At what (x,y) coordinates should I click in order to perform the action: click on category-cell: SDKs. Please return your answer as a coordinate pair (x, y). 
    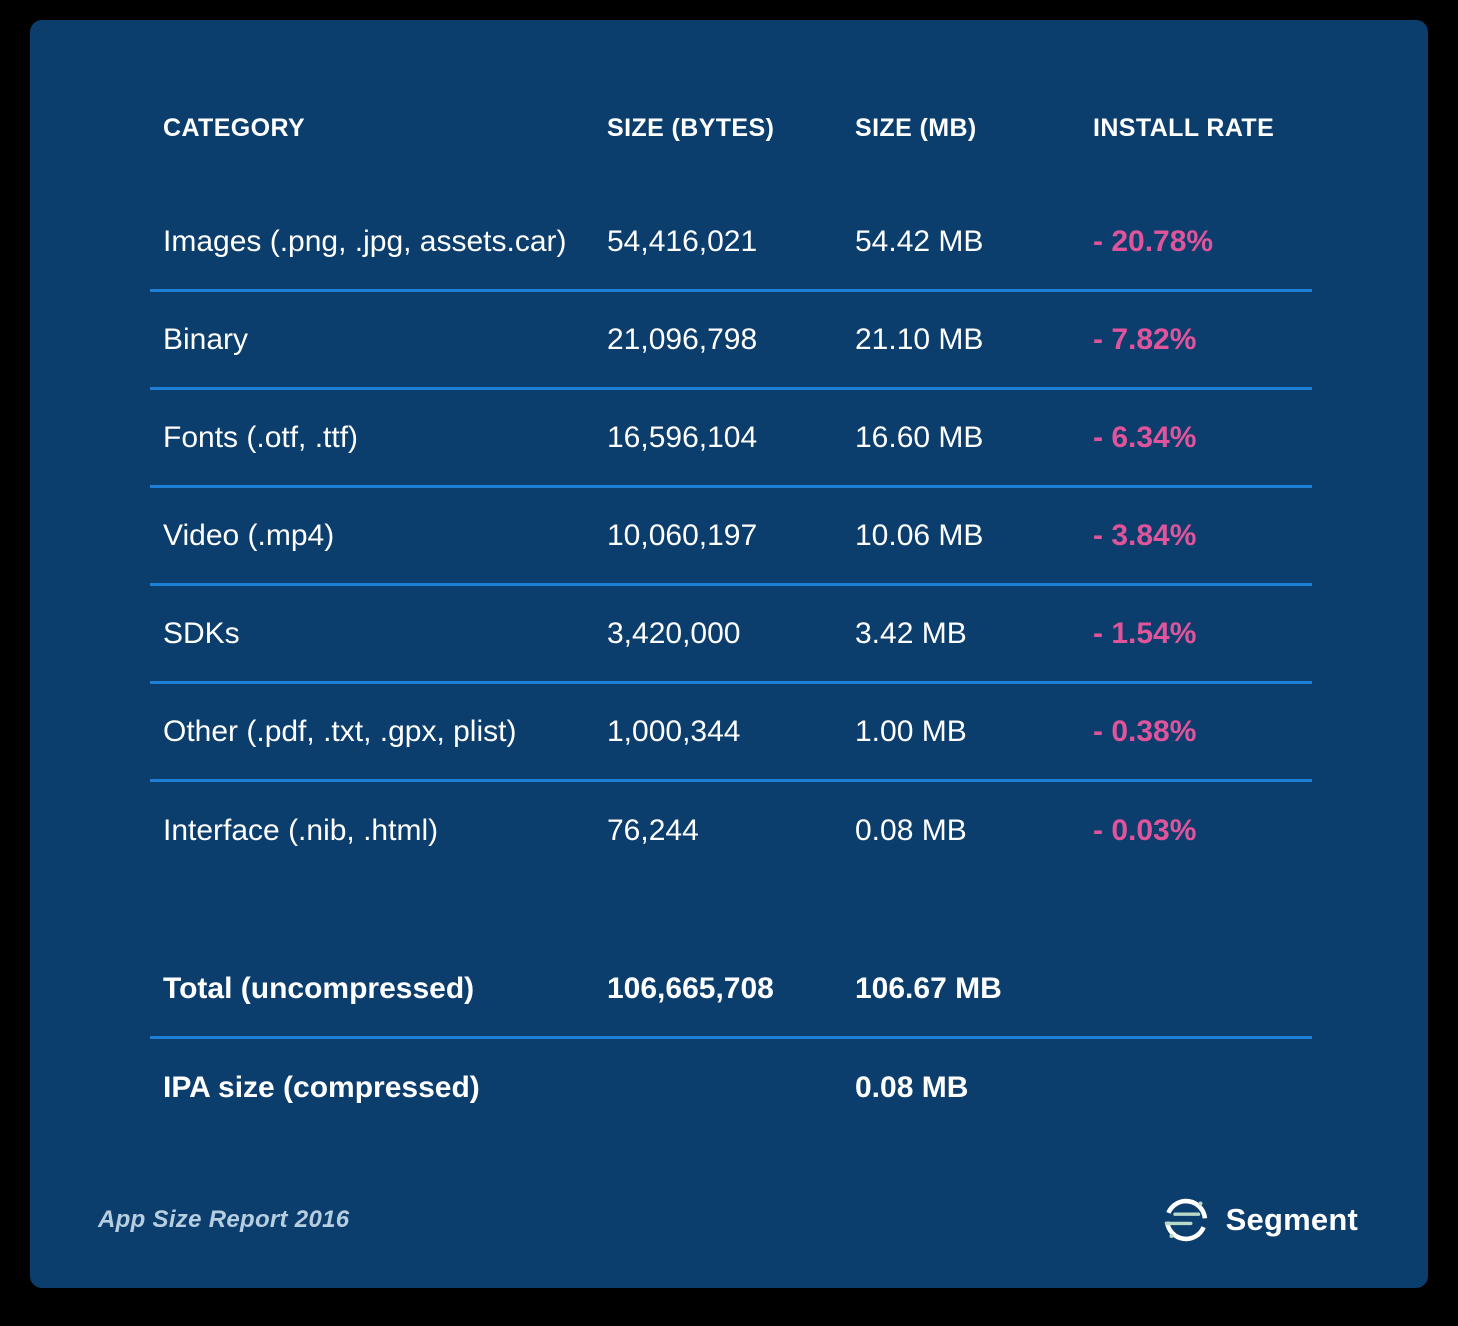
    Looking at the image, I should click on (201, 633).